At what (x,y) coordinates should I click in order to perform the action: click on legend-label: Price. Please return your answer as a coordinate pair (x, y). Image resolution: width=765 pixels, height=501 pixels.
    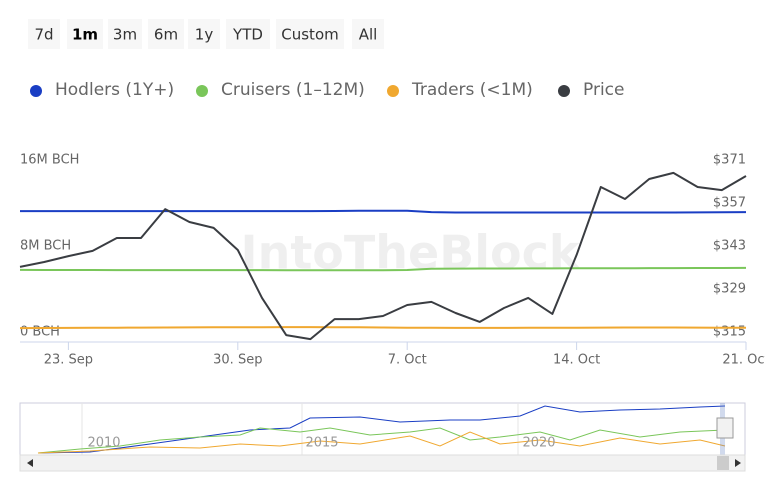
    Looking at the image, I should click on (603, 90).